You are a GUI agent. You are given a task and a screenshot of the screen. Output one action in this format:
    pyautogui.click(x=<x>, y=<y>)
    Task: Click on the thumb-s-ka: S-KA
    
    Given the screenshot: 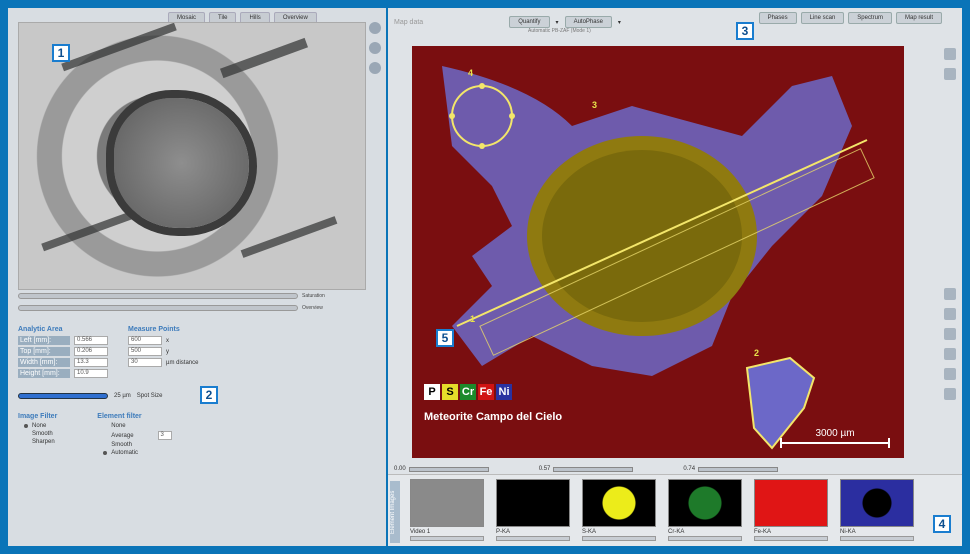 What is the action you would take?
    pyautogui.click(x=619, y=510)
    